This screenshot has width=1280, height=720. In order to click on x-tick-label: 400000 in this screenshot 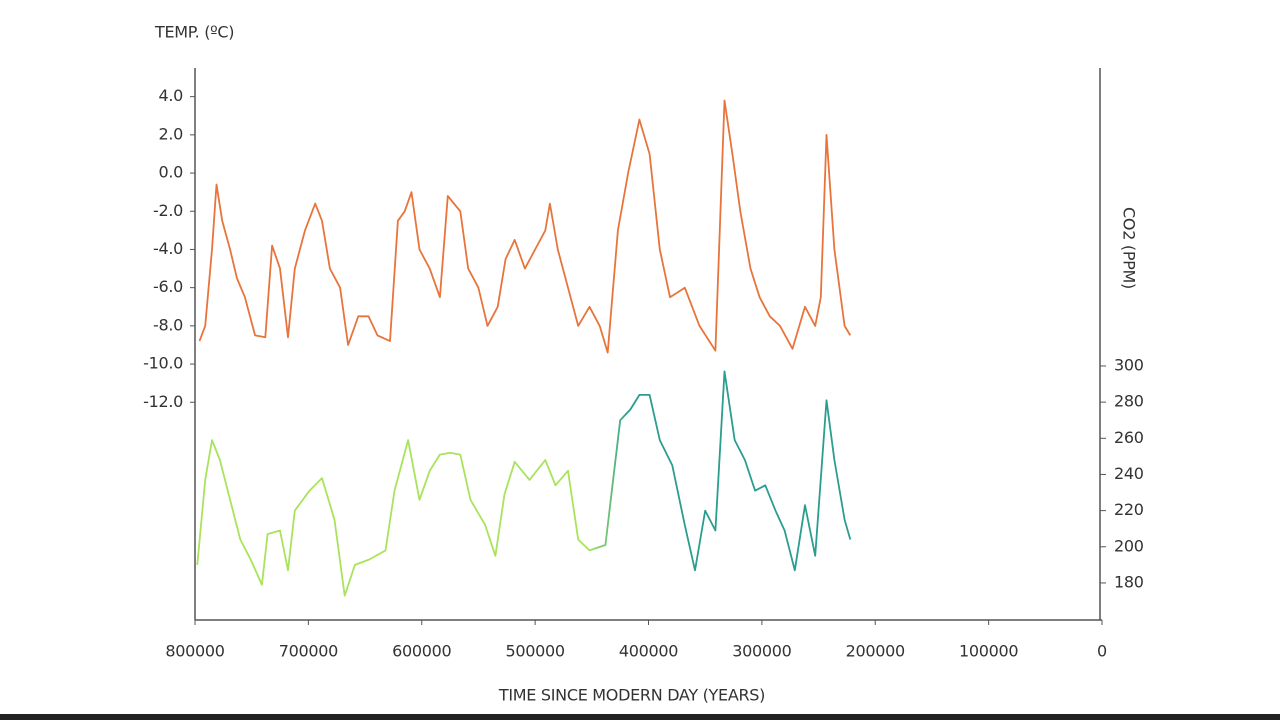, I will do `click(648, 651)`.